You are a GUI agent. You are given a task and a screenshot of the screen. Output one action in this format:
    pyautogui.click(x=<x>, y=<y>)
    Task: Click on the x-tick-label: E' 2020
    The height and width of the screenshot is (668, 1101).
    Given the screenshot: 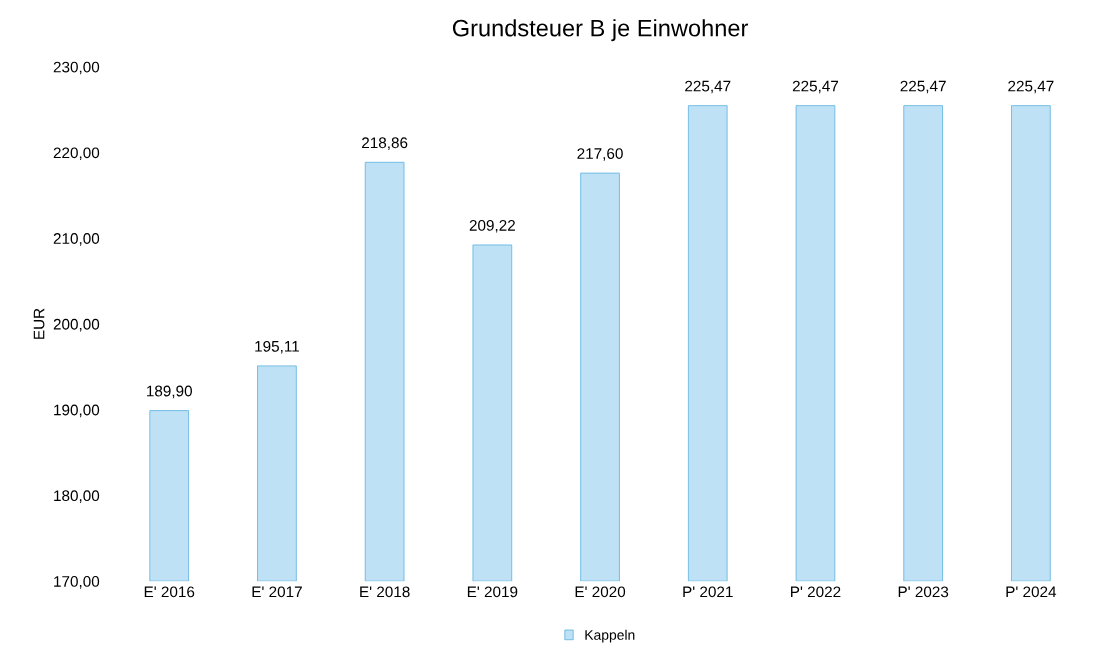 What is the action you would take?
    pyautogui.click(x=600, y=592)
    